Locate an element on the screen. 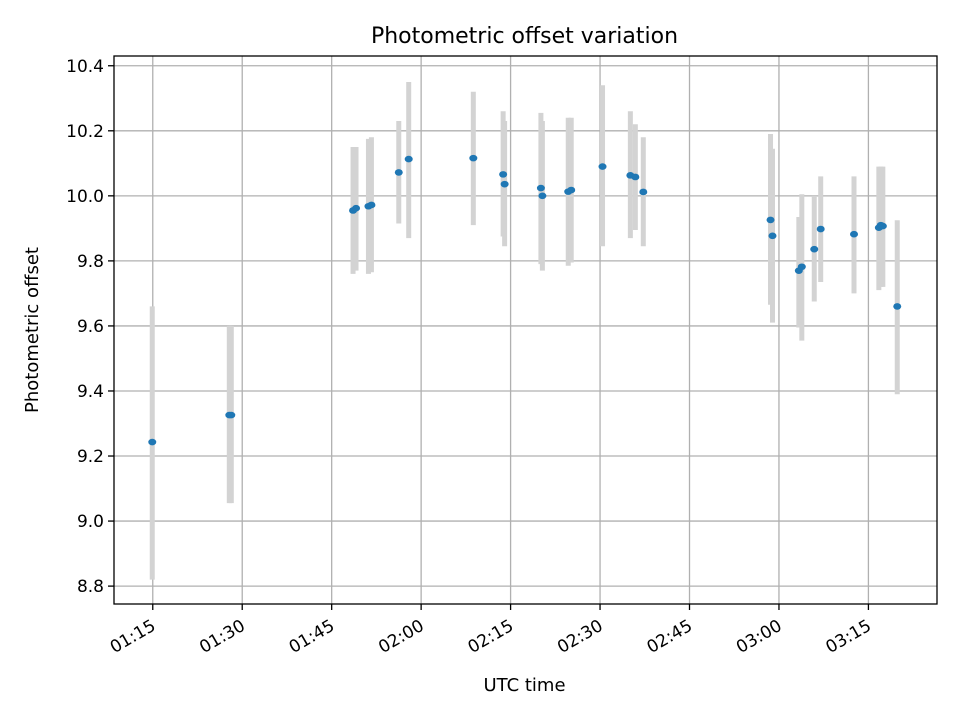 Image resolution: width=960 pixels, height=720 pixels. y-tick-label: 9.0 is located at coordinates (90, 522).